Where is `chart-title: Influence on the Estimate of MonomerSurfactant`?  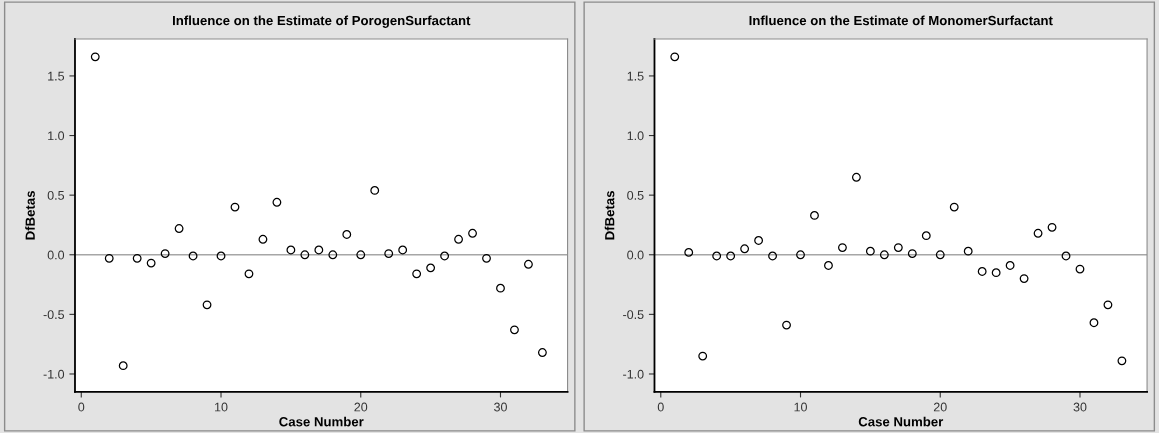 chart-title: Influence on the Estimate of MonomerSurfactant is located at coordinates (901, 20).